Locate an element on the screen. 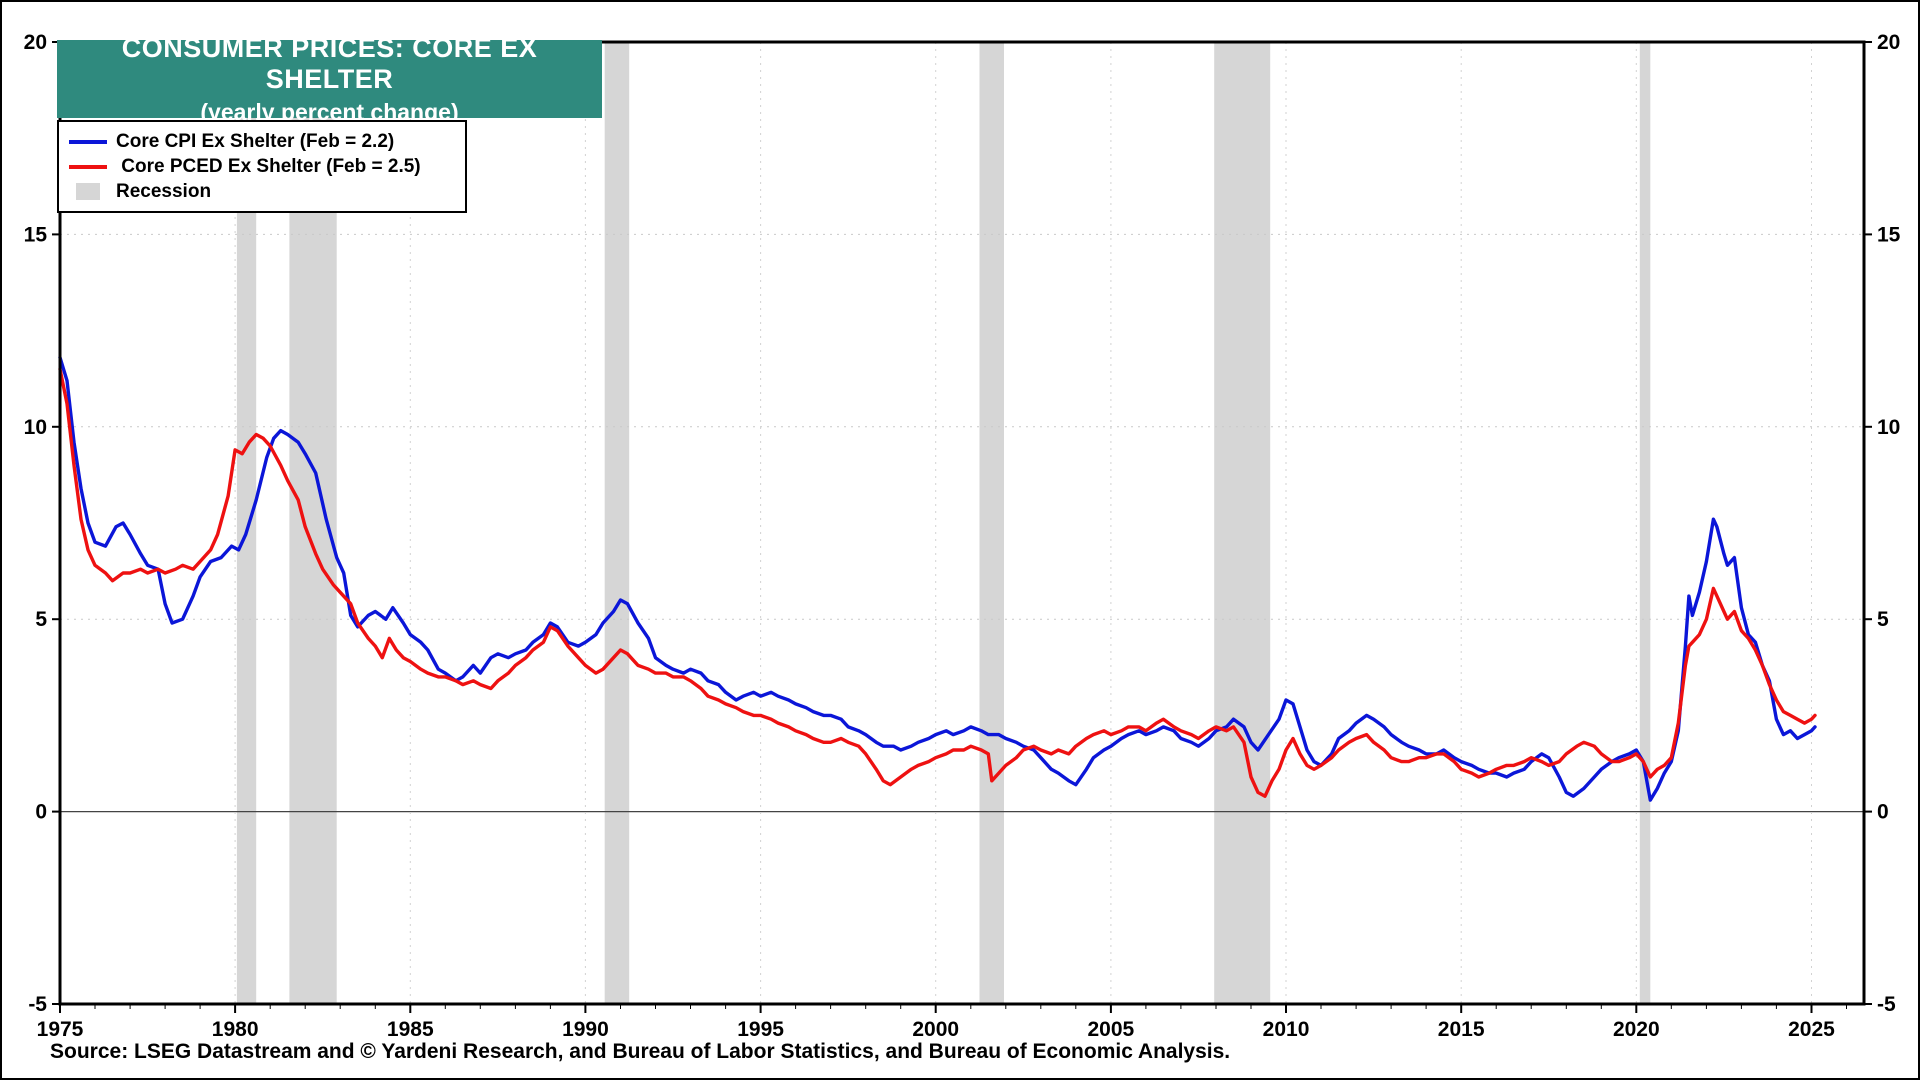 Image resolution: width=1920 pixels, height=1082 pixels. y-axis-label-right: 10 is located at coordinates (1888, 427).